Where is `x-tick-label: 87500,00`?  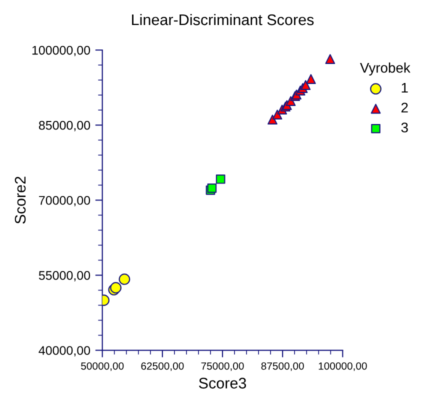
x-tick-label: 87500,00 is located at coordinates (282, 366).